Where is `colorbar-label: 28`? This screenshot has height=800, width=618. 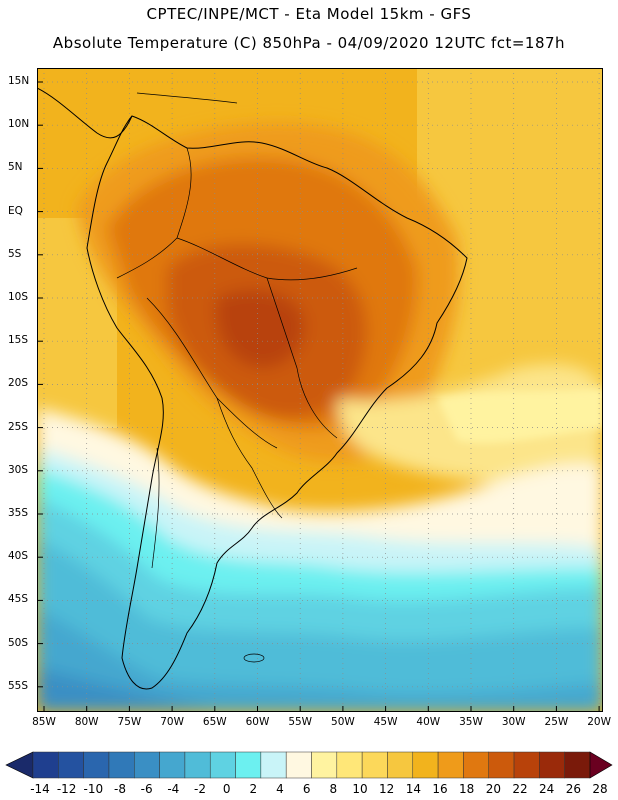
colorbar-label: 28 is located at coordinates (600, 789).